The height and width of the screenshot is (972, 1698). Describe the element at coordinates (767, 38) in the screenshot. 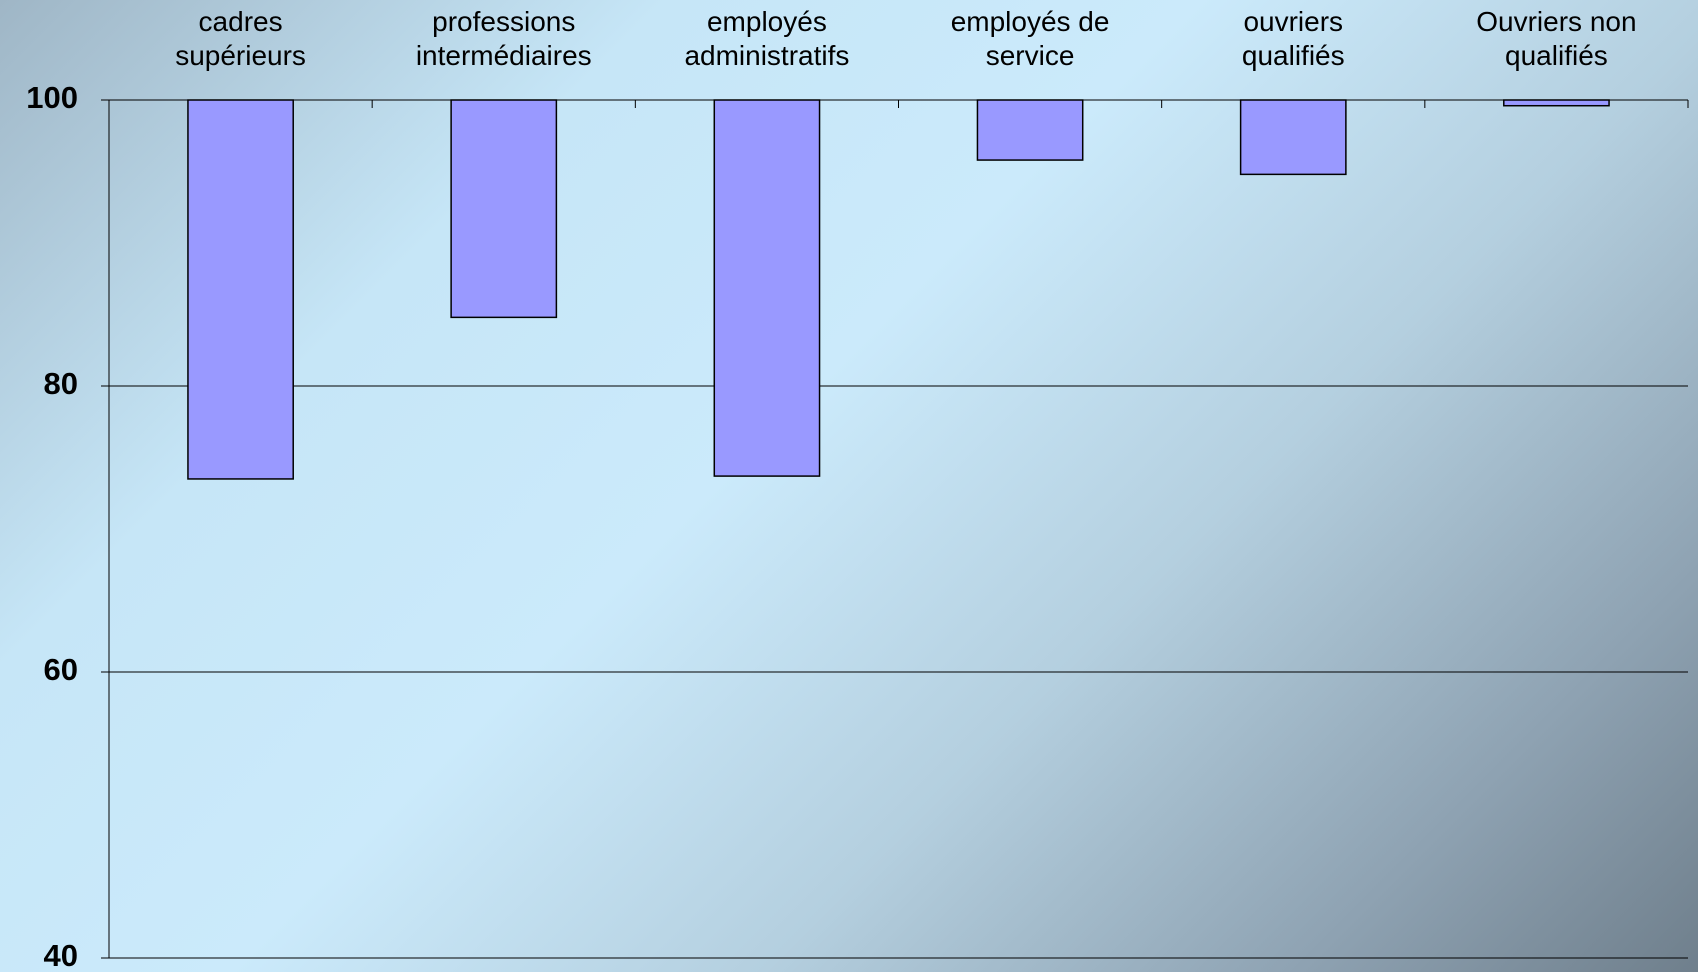

I see `x-tick-label: employés administratifs` at that location.